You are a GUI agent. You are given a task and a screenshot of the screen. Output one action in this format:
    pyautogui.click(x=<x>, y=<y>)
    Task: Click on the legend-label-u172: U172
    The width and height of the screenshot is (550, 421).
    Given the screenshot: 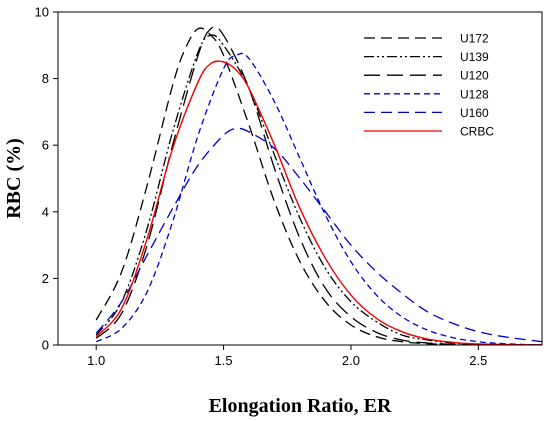 What is the action you would take?
    pyautogui.click(x=474, y=39)
    